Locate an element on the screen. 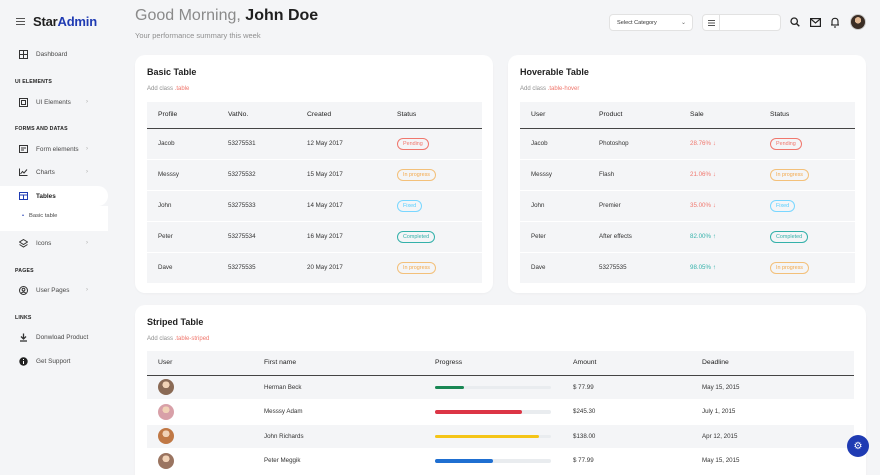  cell-product: Photoshop is located at coordinates (633, 144).